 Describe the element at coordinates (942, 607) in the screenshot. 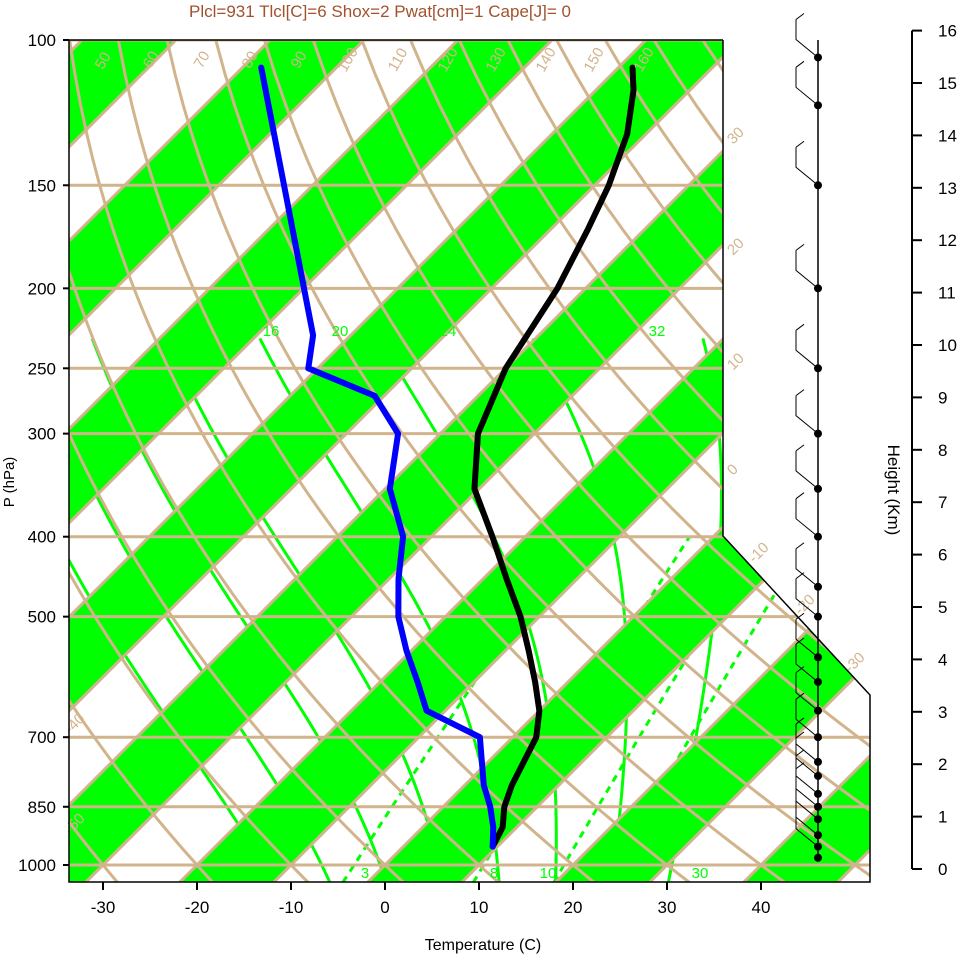

I see `height-tick-label: 5` at that location.